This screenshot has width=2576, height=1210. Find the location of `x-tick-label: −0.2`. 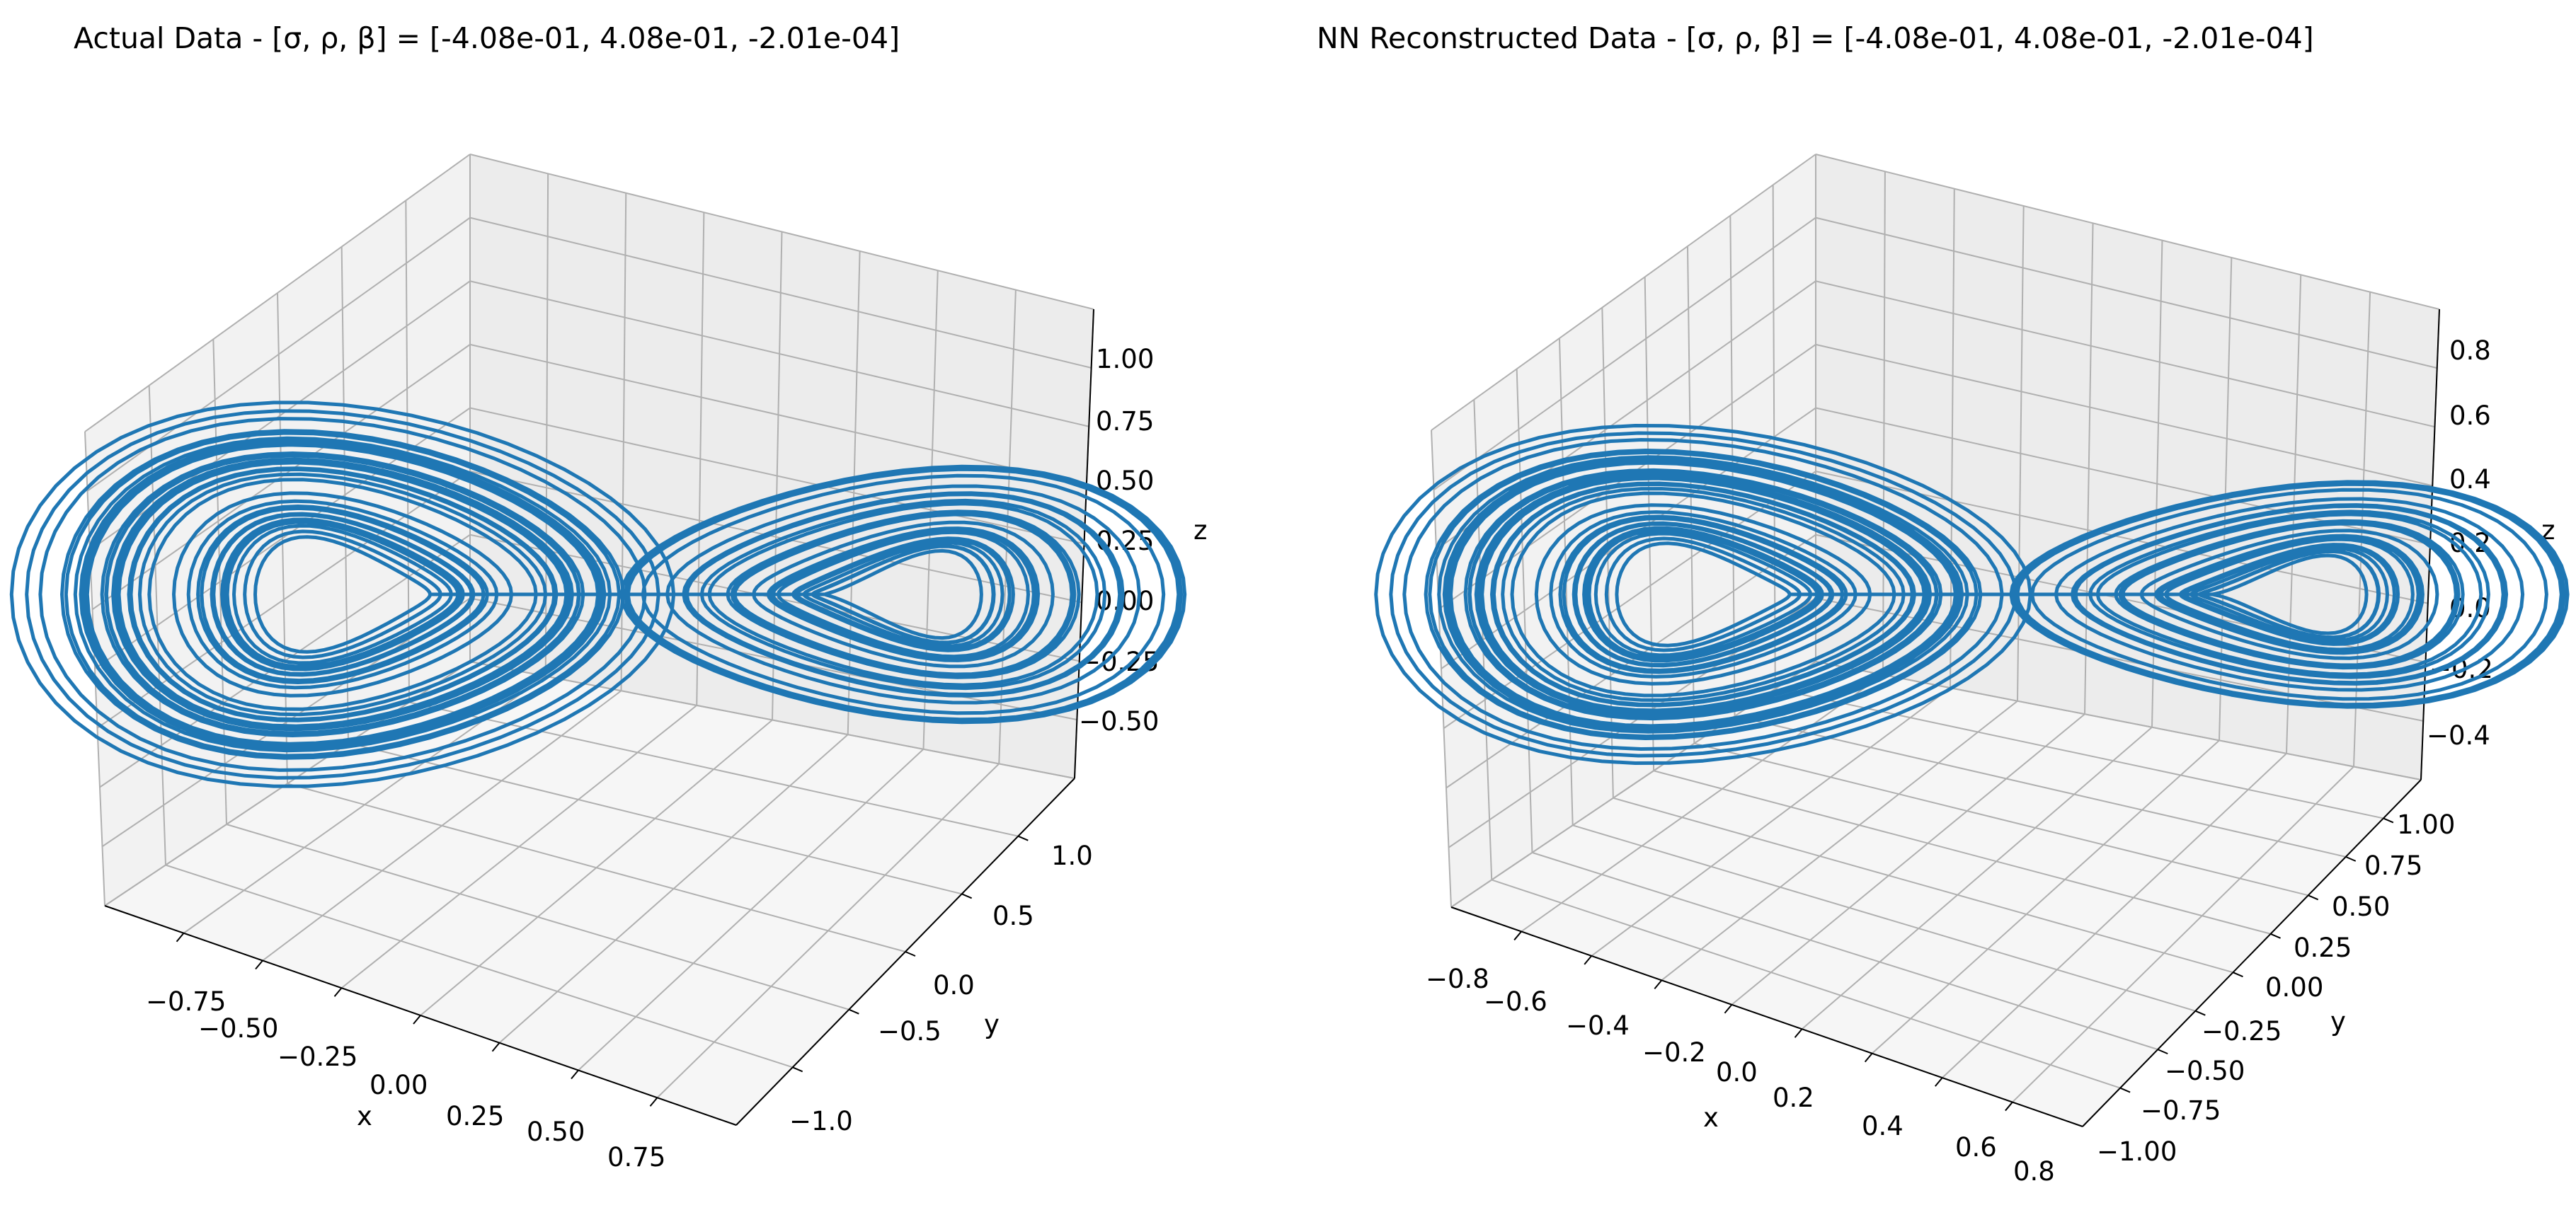

x-tick-label: −0.2 is located at coordinates (1674, 1052).